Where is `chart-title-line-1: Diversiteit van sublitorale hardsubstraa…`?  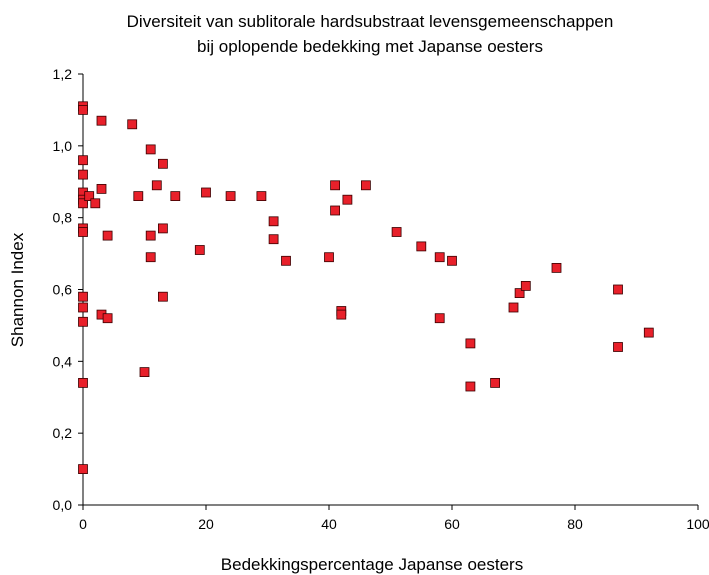 chart-title-line-1: Diversiteit van sublitorale hardsubstraa… is located at coordinates (370, 21).